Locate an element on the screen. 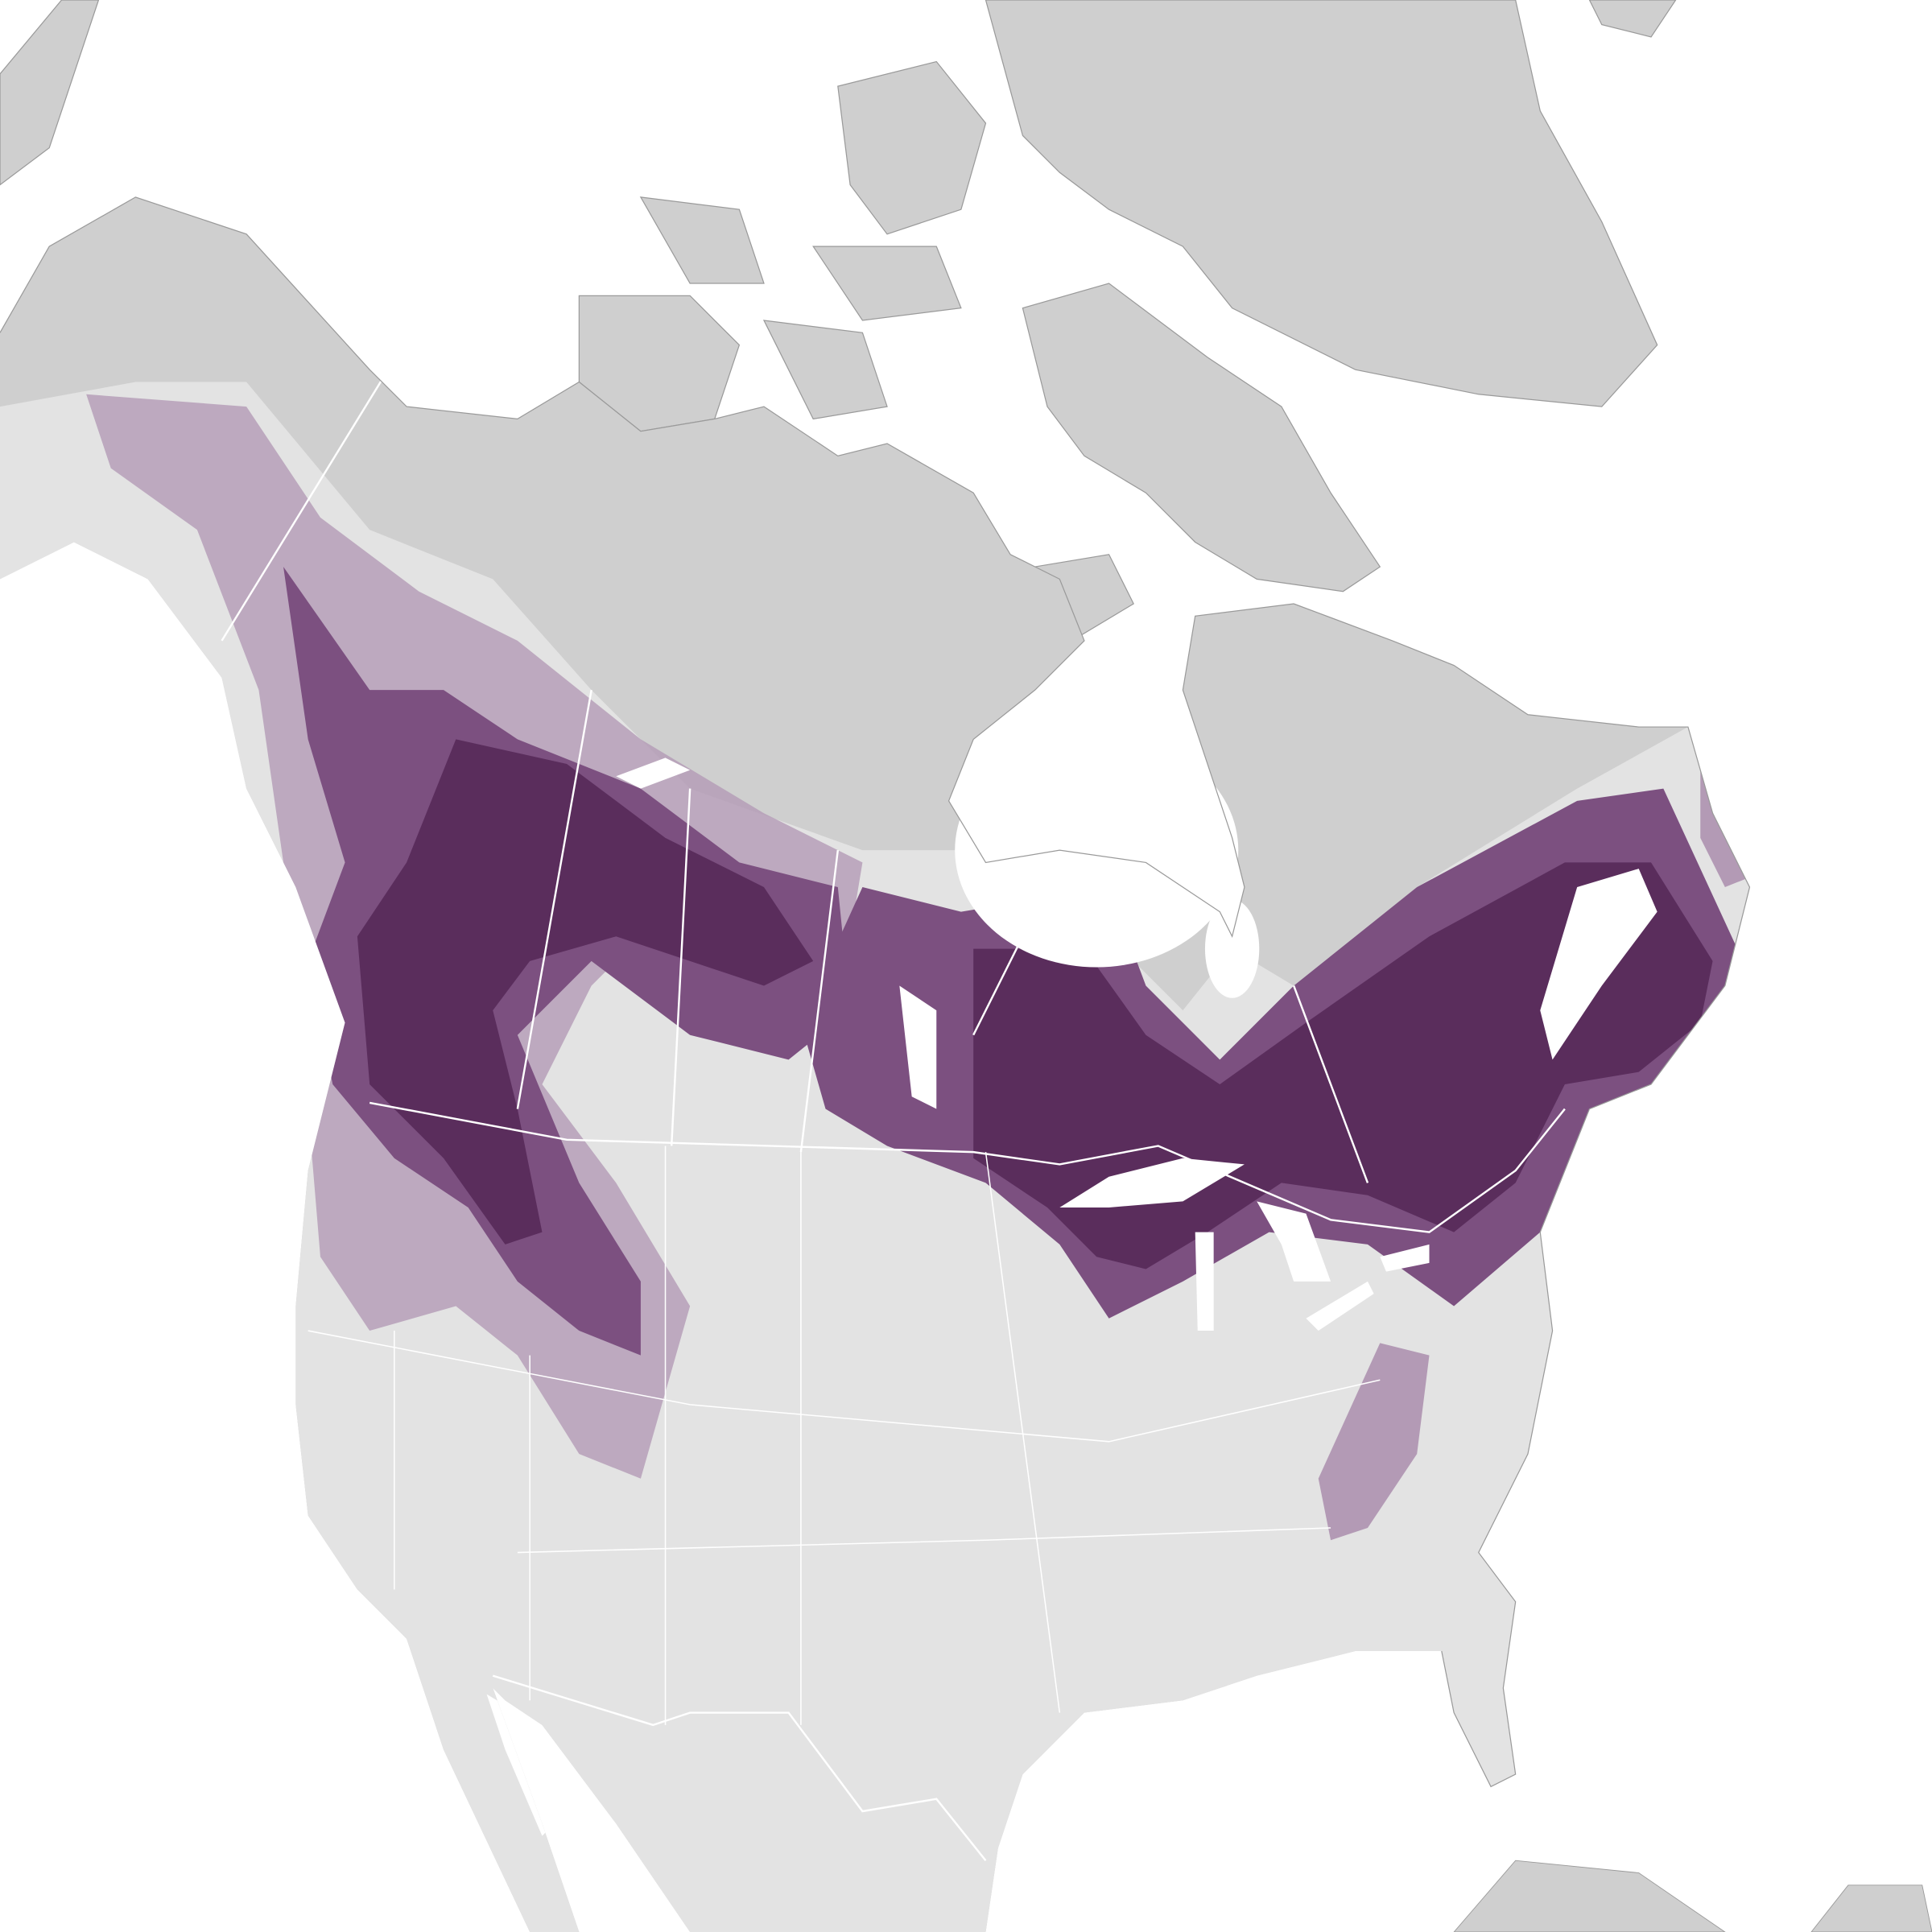  banks-island is located at coordinates (702, 240).